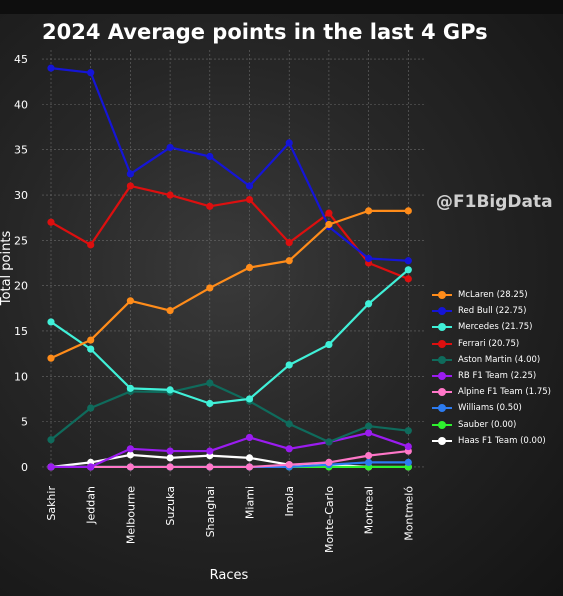 The height and width of the screenshot is (596, 563). Describe the element at coordinates (281, 7) in the screenshot. I see `top-band` at that location.